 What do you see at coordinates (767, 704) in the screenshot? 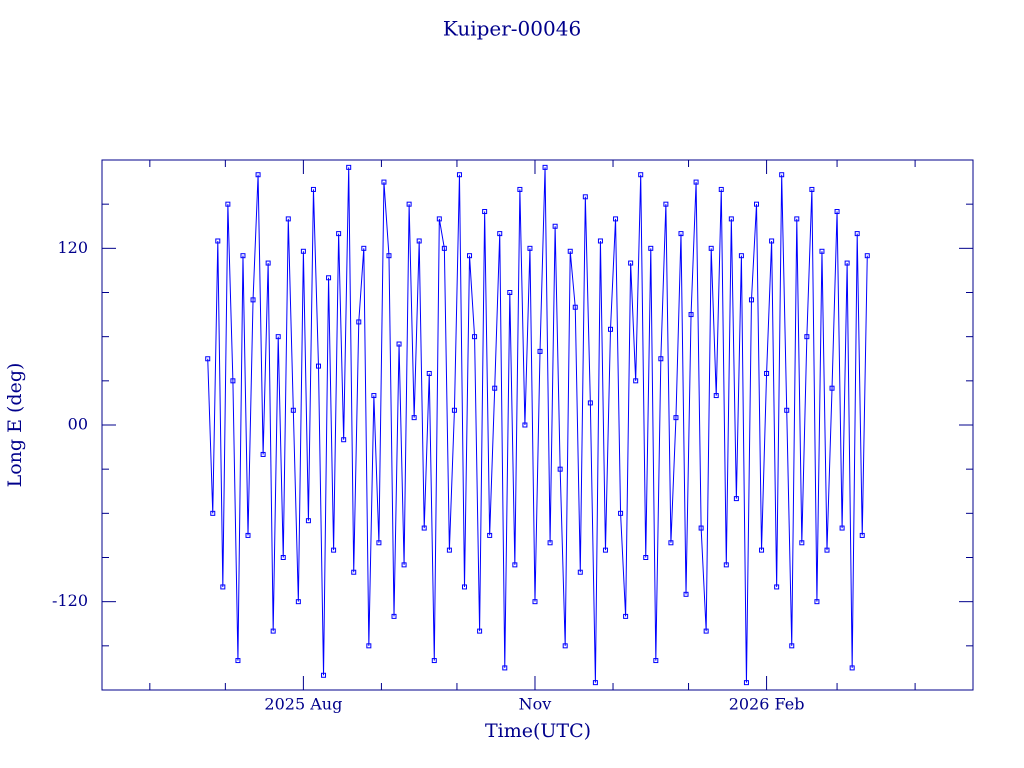
I see `x-tick-label: 2026 Feb` at bounding box center [767, 704].